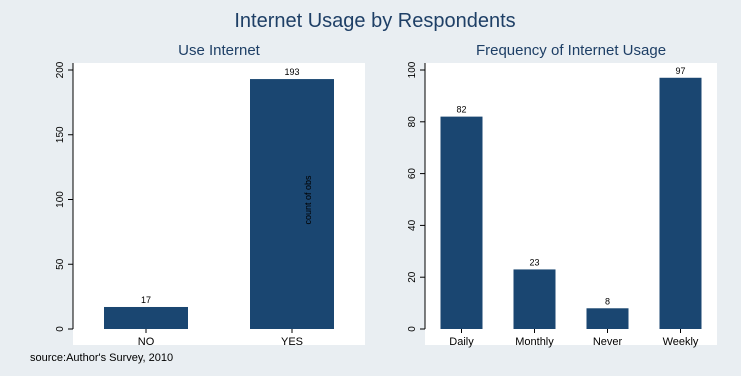 This screenshot has width=741, height=376. I want to click on y-tick-label-use-internet: 100, so click(60, 199).